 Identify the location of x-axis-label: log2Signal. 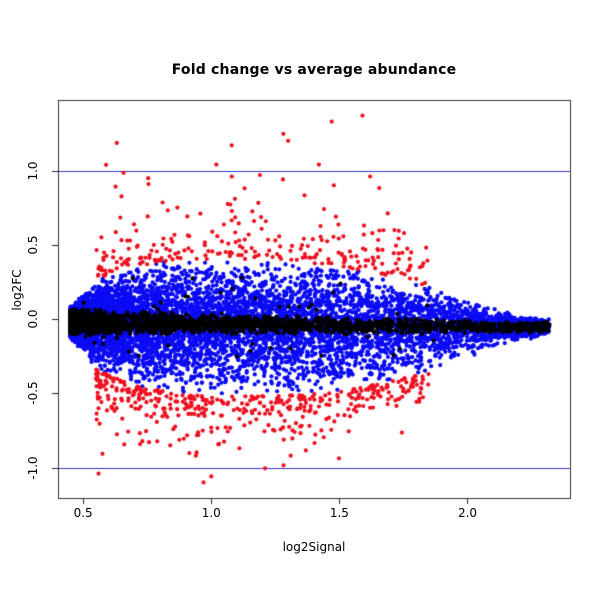
(314, 547).